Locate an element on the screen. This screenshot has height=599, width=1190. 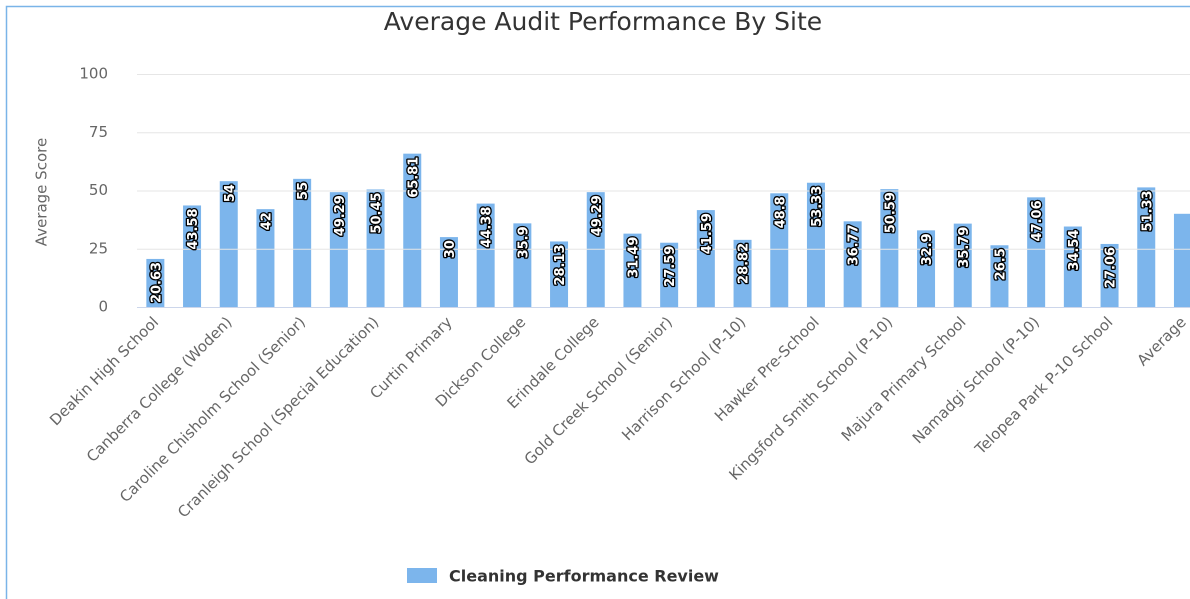
x-tick-label: Namadgi School (P-10) is located at coordinates (976, 380).